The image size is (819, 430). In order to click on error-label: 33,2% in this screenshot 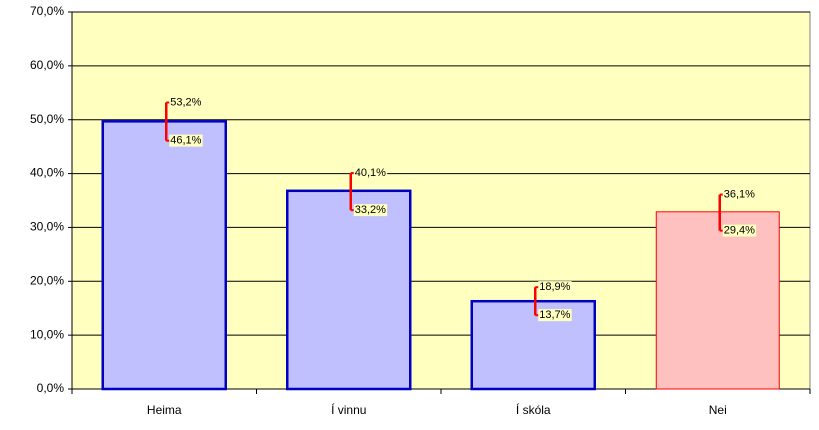, I will do `click(370, 210)`.